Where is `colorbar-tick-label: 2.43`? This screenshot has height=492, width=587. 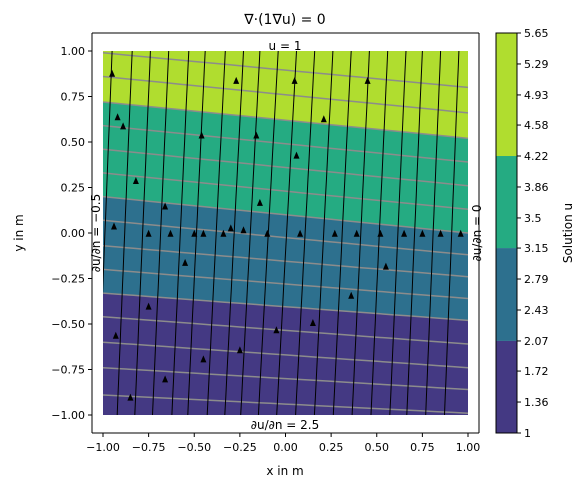
colorbar-tick-label: 2.43 is located at coordinates (536, 310).